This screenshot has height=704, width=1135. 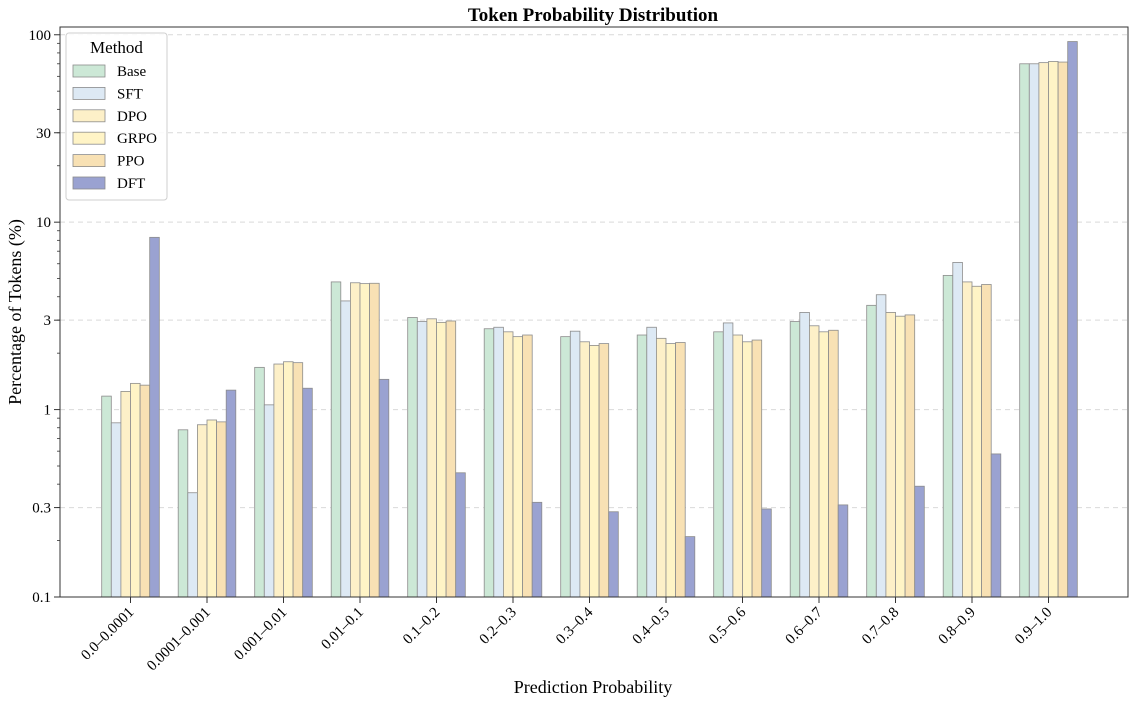 What do you see at coordinates (43, 223) in the screenshot?
I see `y-tick-label: 10` at bounding box center [43, 223].